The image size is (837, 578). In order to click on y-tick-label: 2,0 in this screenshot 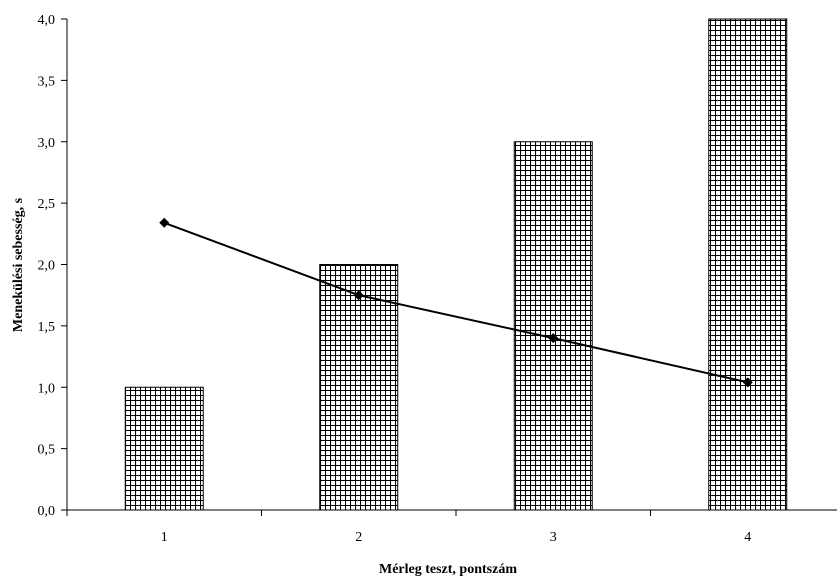, I will do `click(47, 266)`.